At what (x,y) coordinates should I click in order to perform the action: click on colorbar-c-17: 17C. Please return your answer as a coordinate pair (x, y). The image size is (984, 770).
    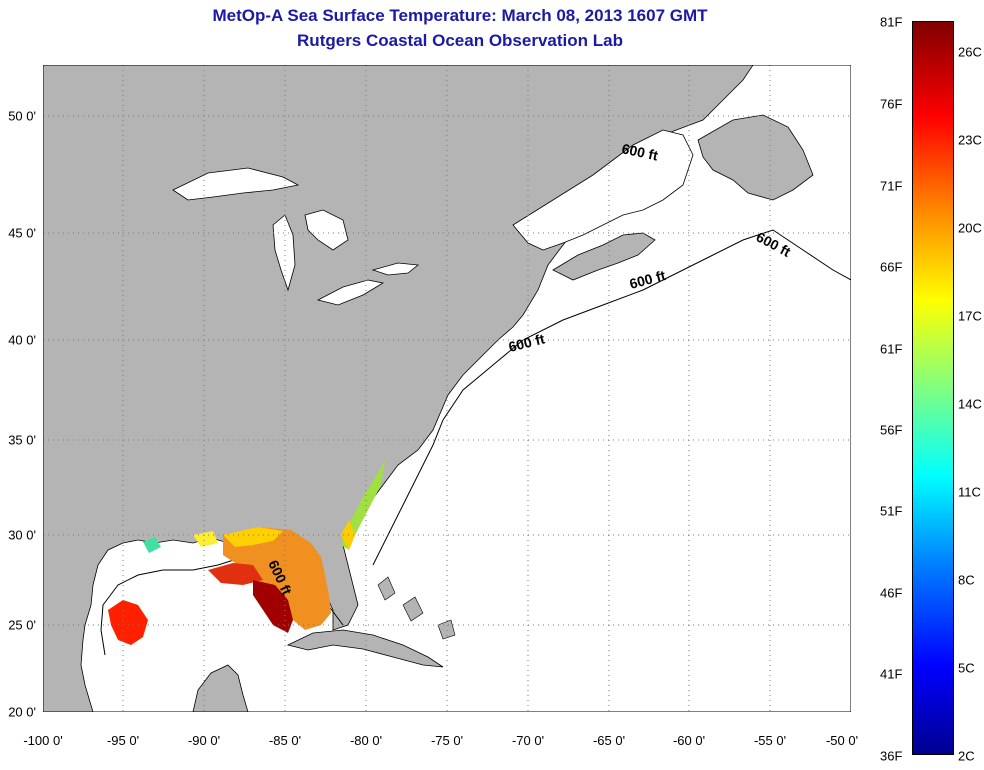
    Looking at the image, I should click on (970, 316).